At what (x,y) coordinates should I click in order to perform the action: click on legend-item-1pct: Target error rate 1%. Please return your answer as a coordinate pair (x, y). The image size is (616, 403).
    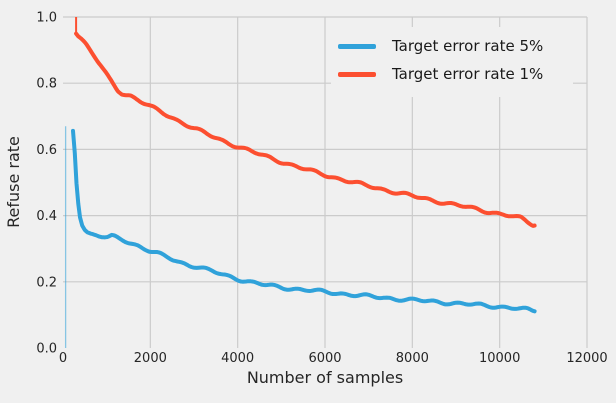
    Looking at the image, I should click on (455, 74).